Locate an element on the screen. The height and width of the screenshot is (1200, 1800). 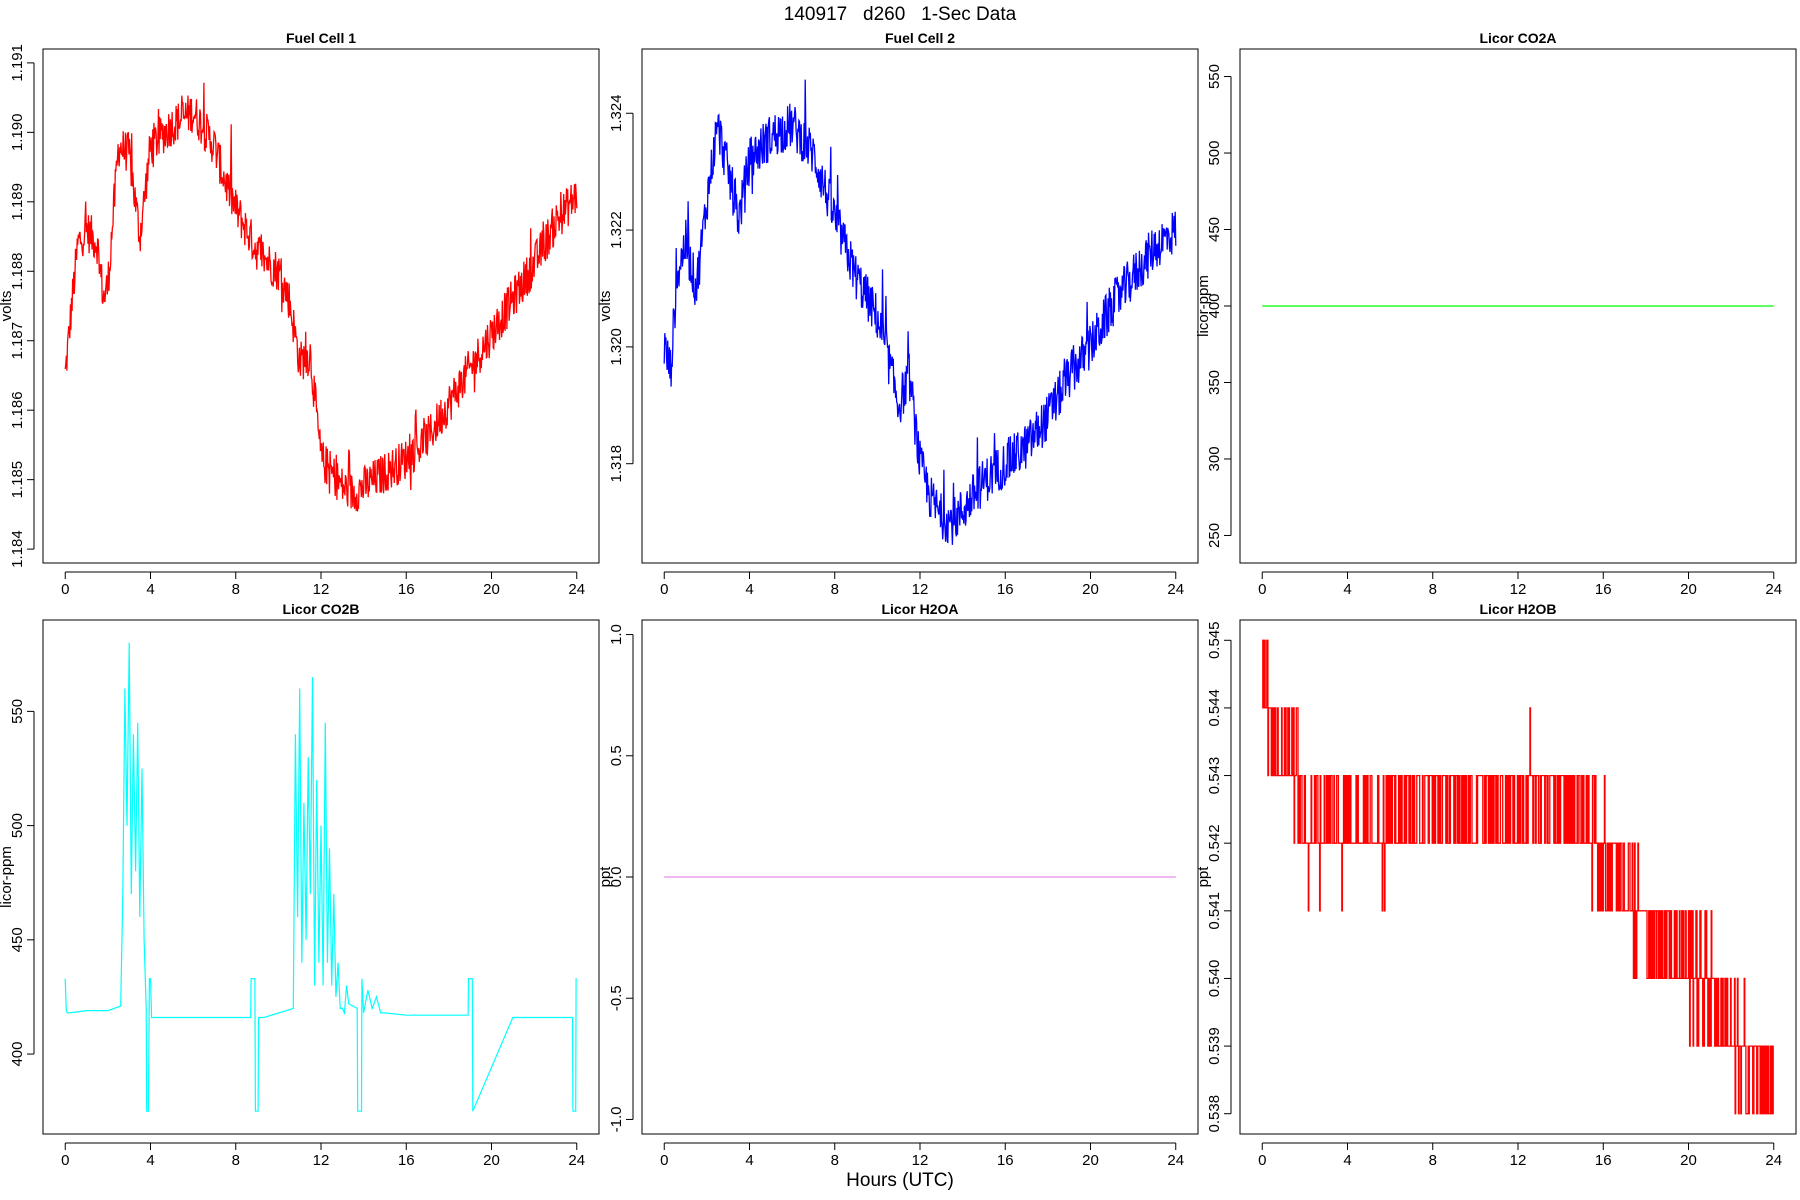
licor-h2ob-x-tick-label: 12 is located at coordinates (1518, 1160).